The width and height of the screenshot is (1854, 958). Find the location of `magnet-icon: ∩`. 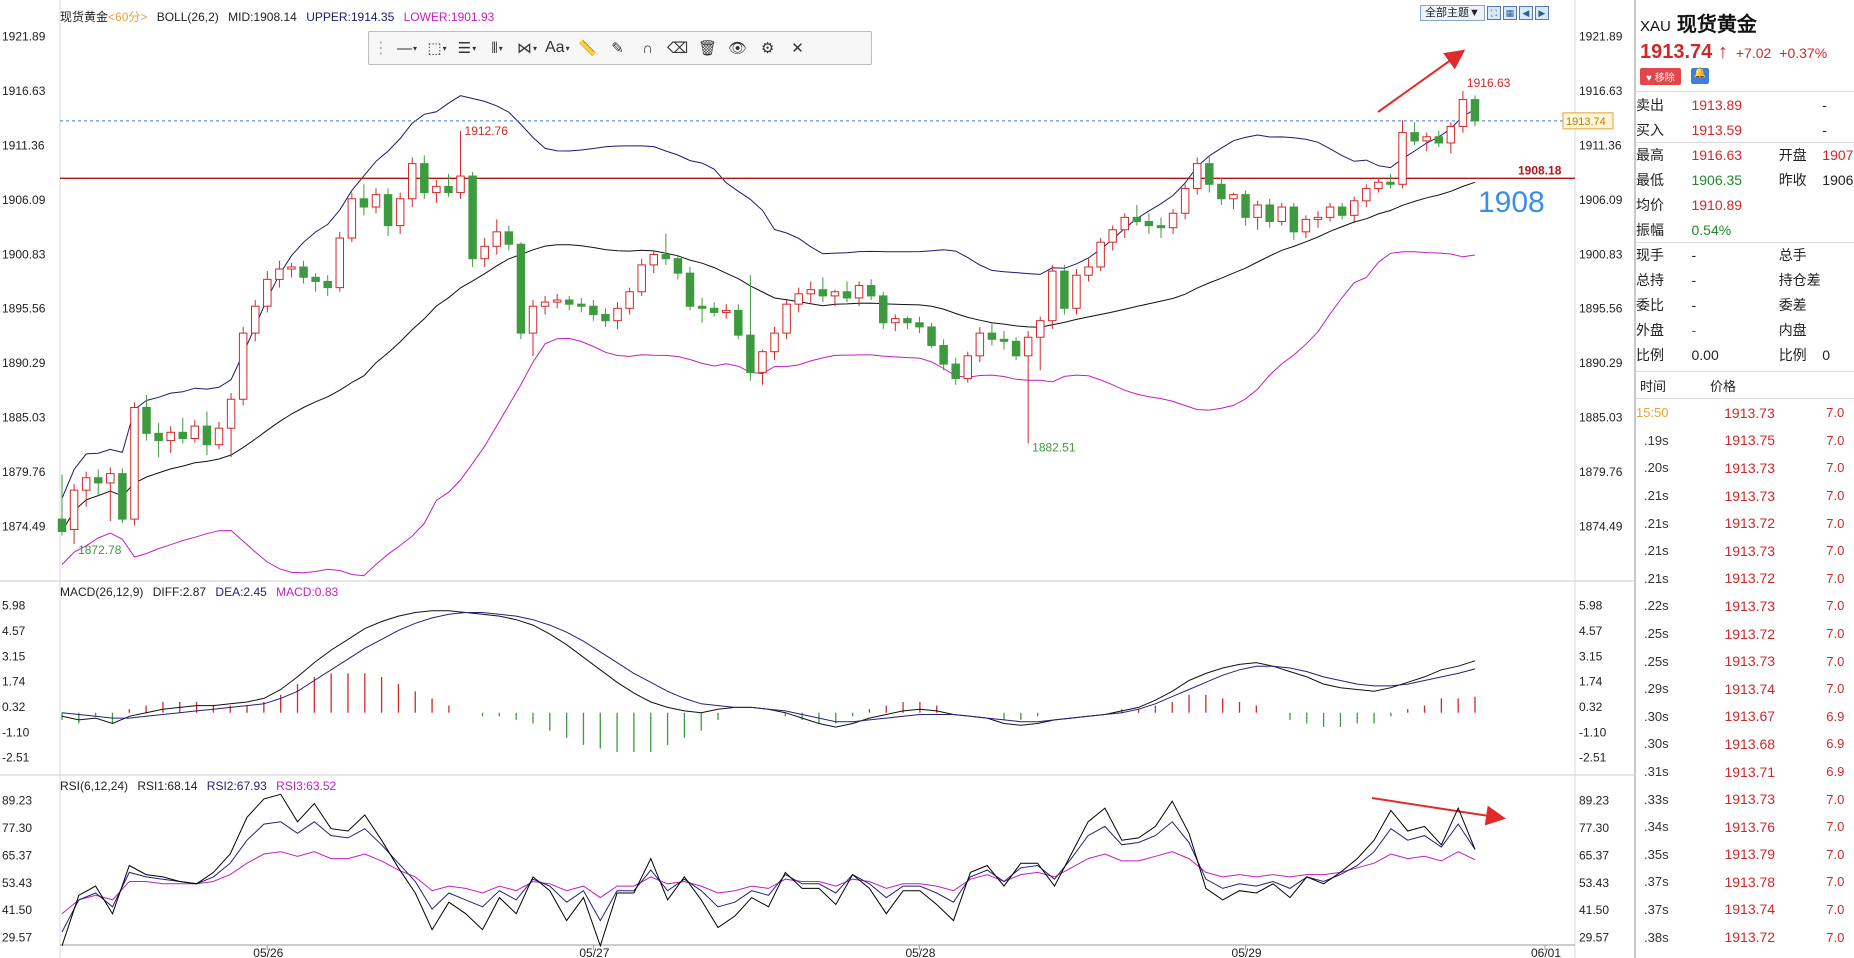

magnet-icon: ∩ is located at coordinates (647, 48).